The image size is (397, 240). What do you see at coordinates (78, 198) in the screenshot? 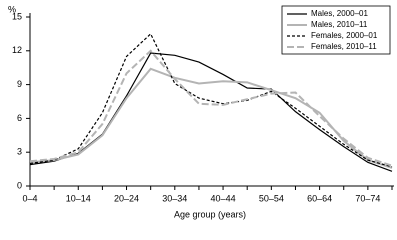
I see `x-tick-label: 10–14` at bounding box center [78, 198].